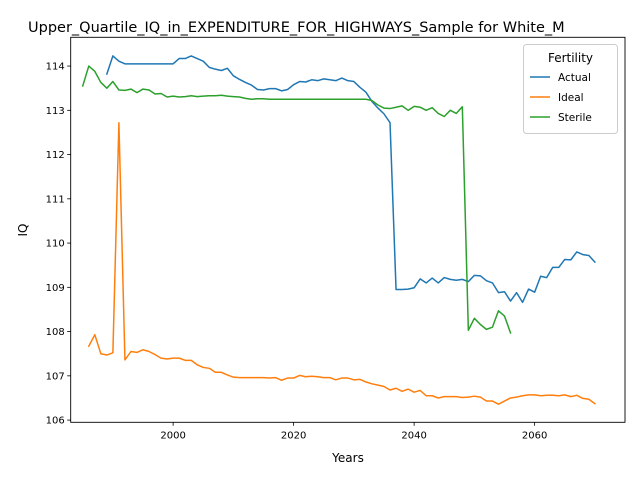 This screenshot has height=480, width=640. Describe the element at coordinates (55, 155) in the screenshot. I see `y-tick-label: 112` at that location.